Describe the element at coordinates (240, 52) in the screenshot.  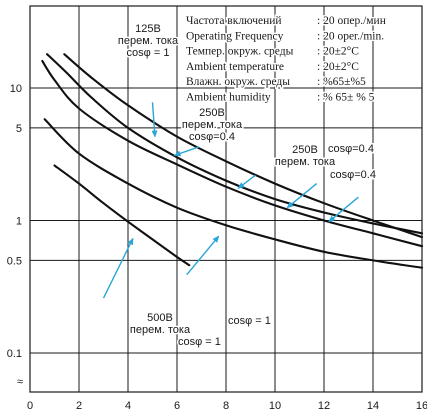
I see `spec-label: Темпер. окруж. среды` at that location.